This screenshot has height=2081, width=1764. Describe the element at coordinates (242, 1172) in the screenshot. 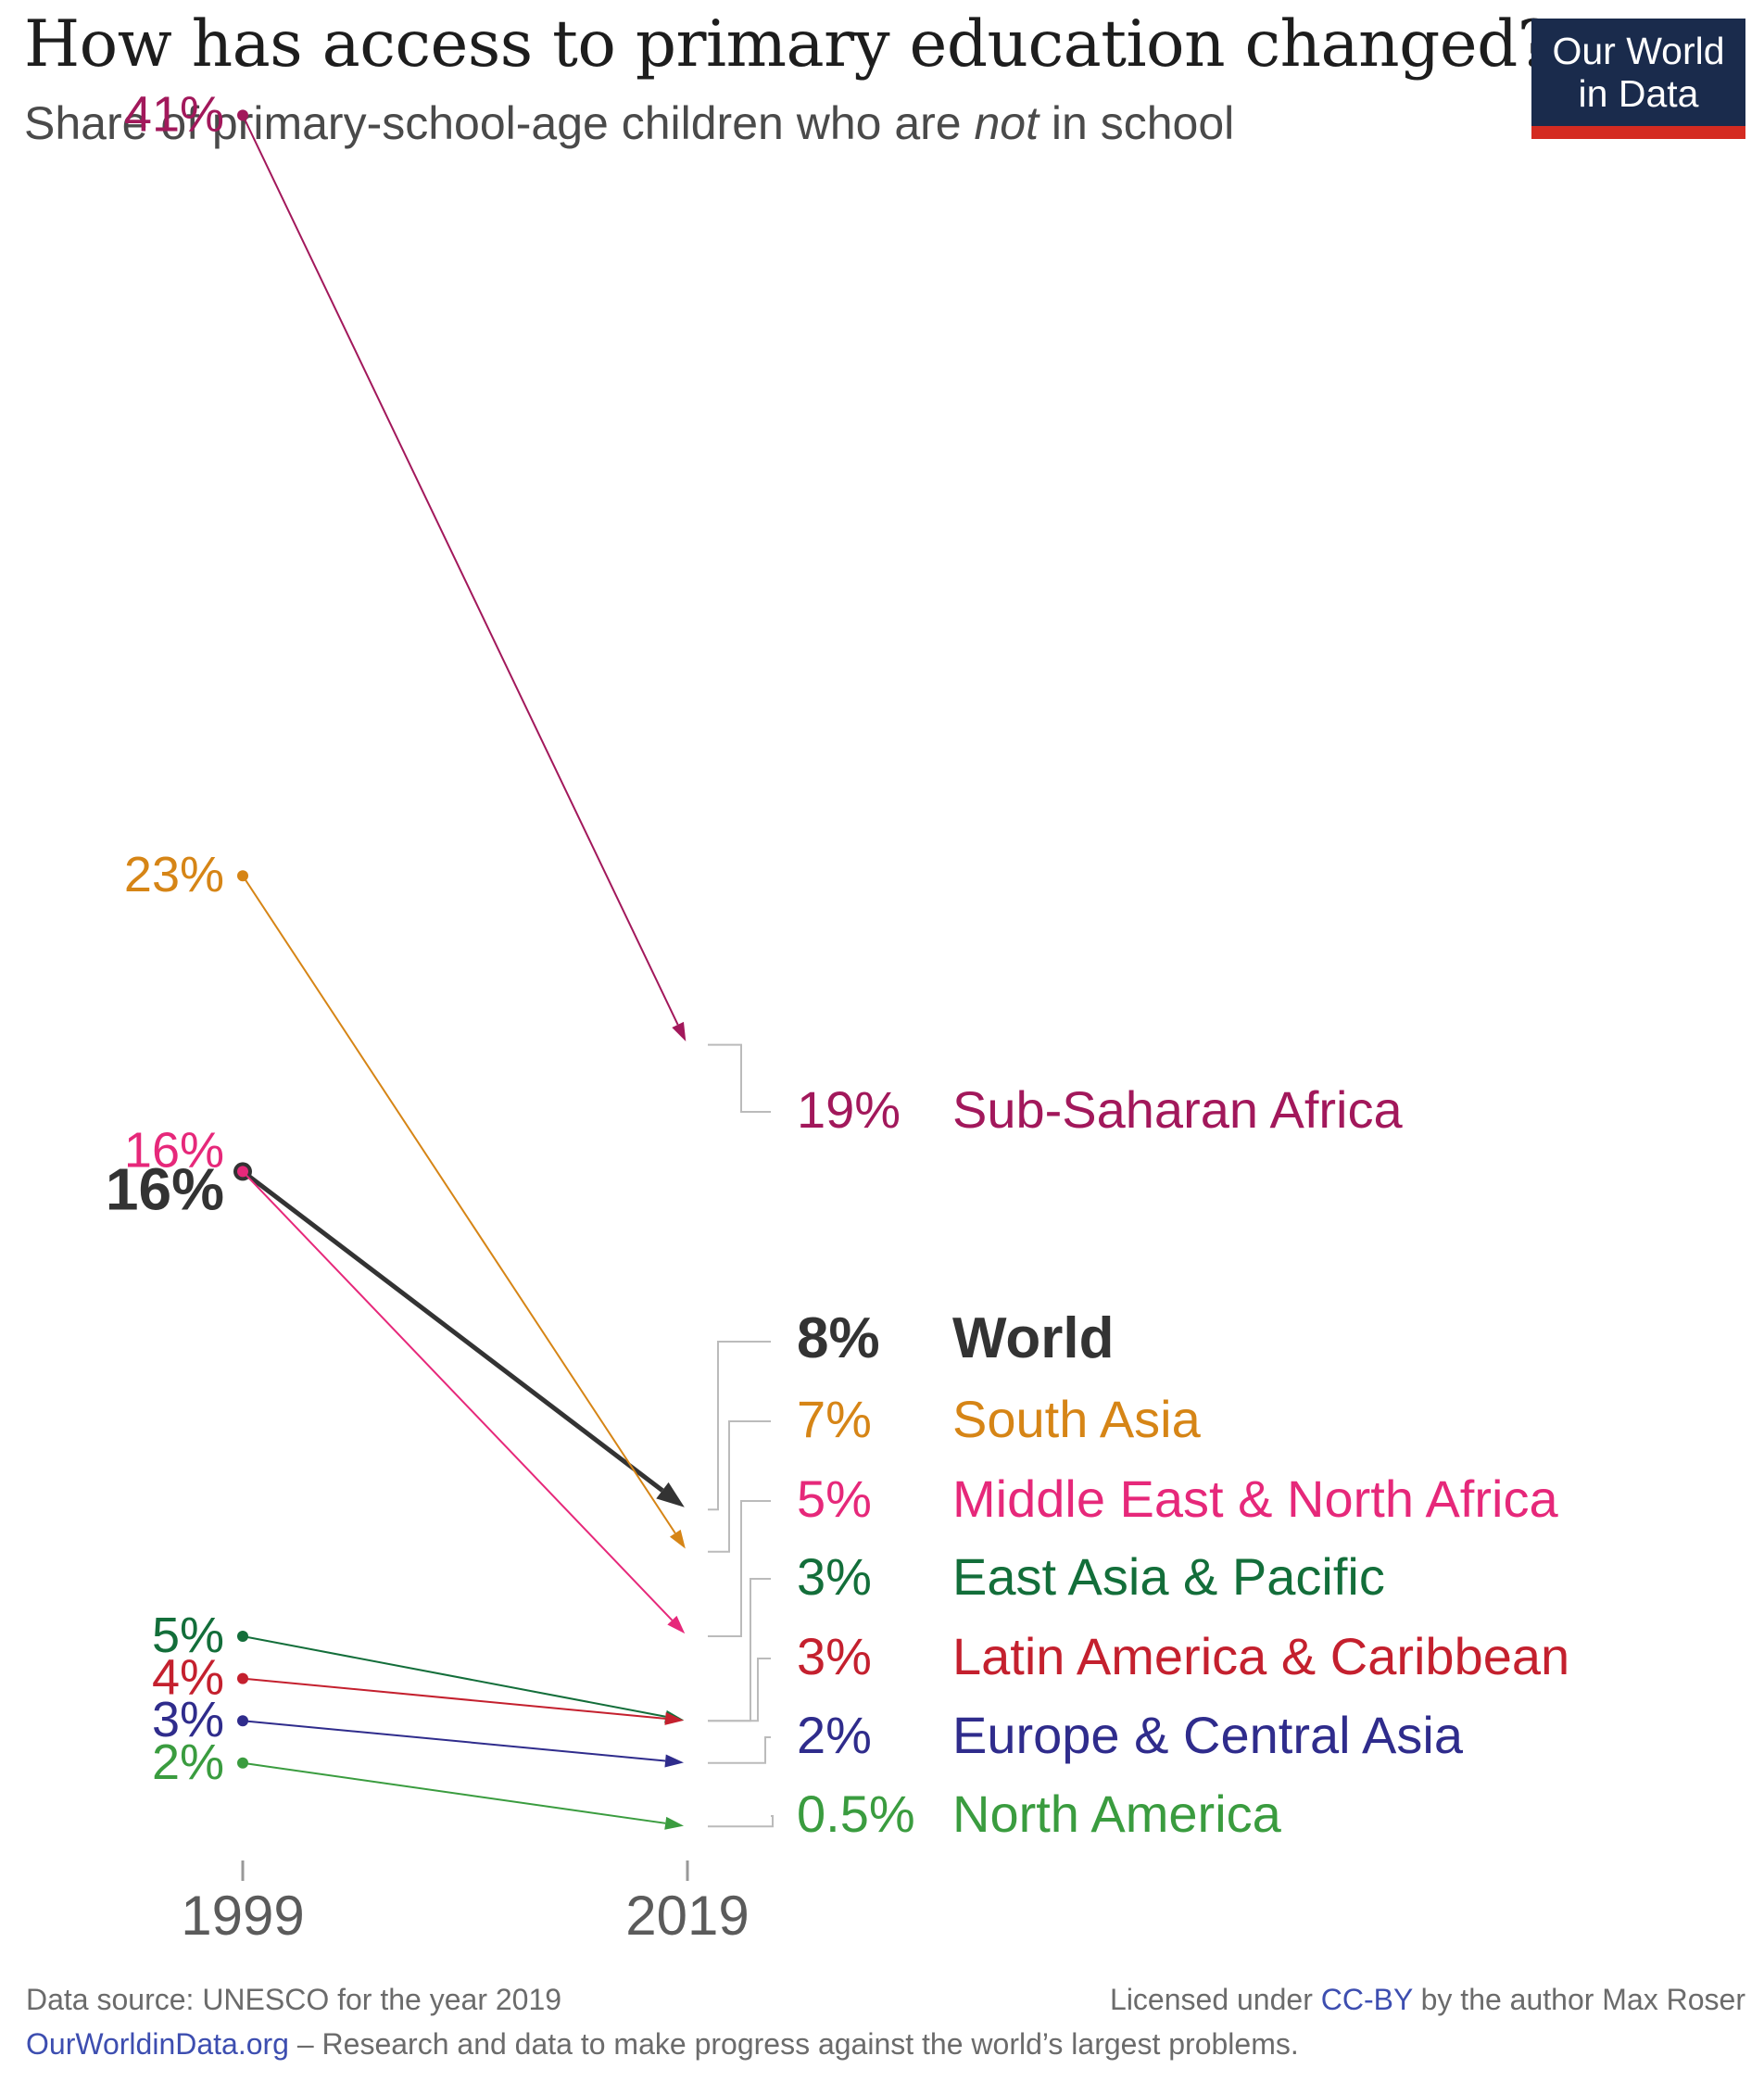

I see `start-point-middle-east-and-north-africa` at that location.